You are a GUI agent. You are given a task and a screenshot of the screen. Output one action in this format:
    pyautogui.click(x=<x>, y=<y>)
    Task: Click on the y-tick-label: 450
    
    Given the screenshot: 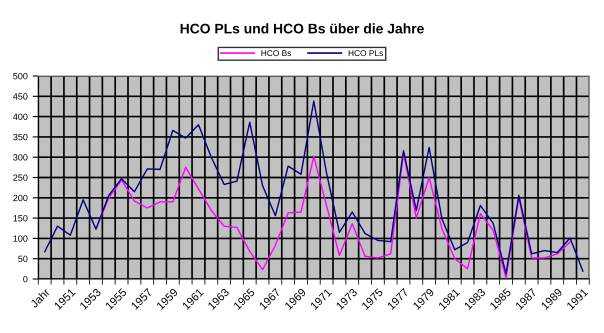 What is the action you would take?
    pyautogui.click(x=20, y=96)
    